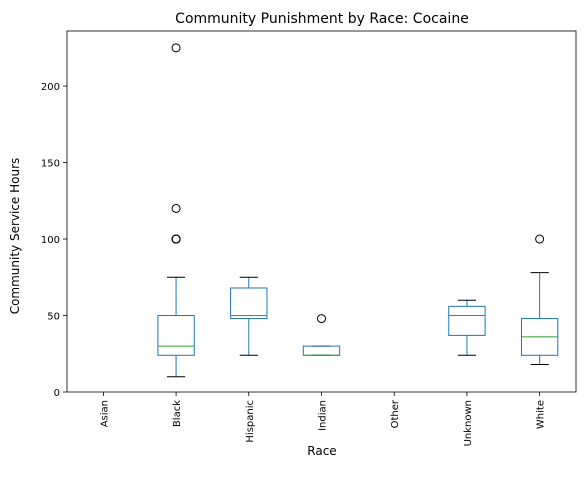 Image resolution: width=587 pixels, height=495 pixels. Describe the element at coordinates (468, 423) in the screenshot. I see `x-tick-label: Unknown` at that location.